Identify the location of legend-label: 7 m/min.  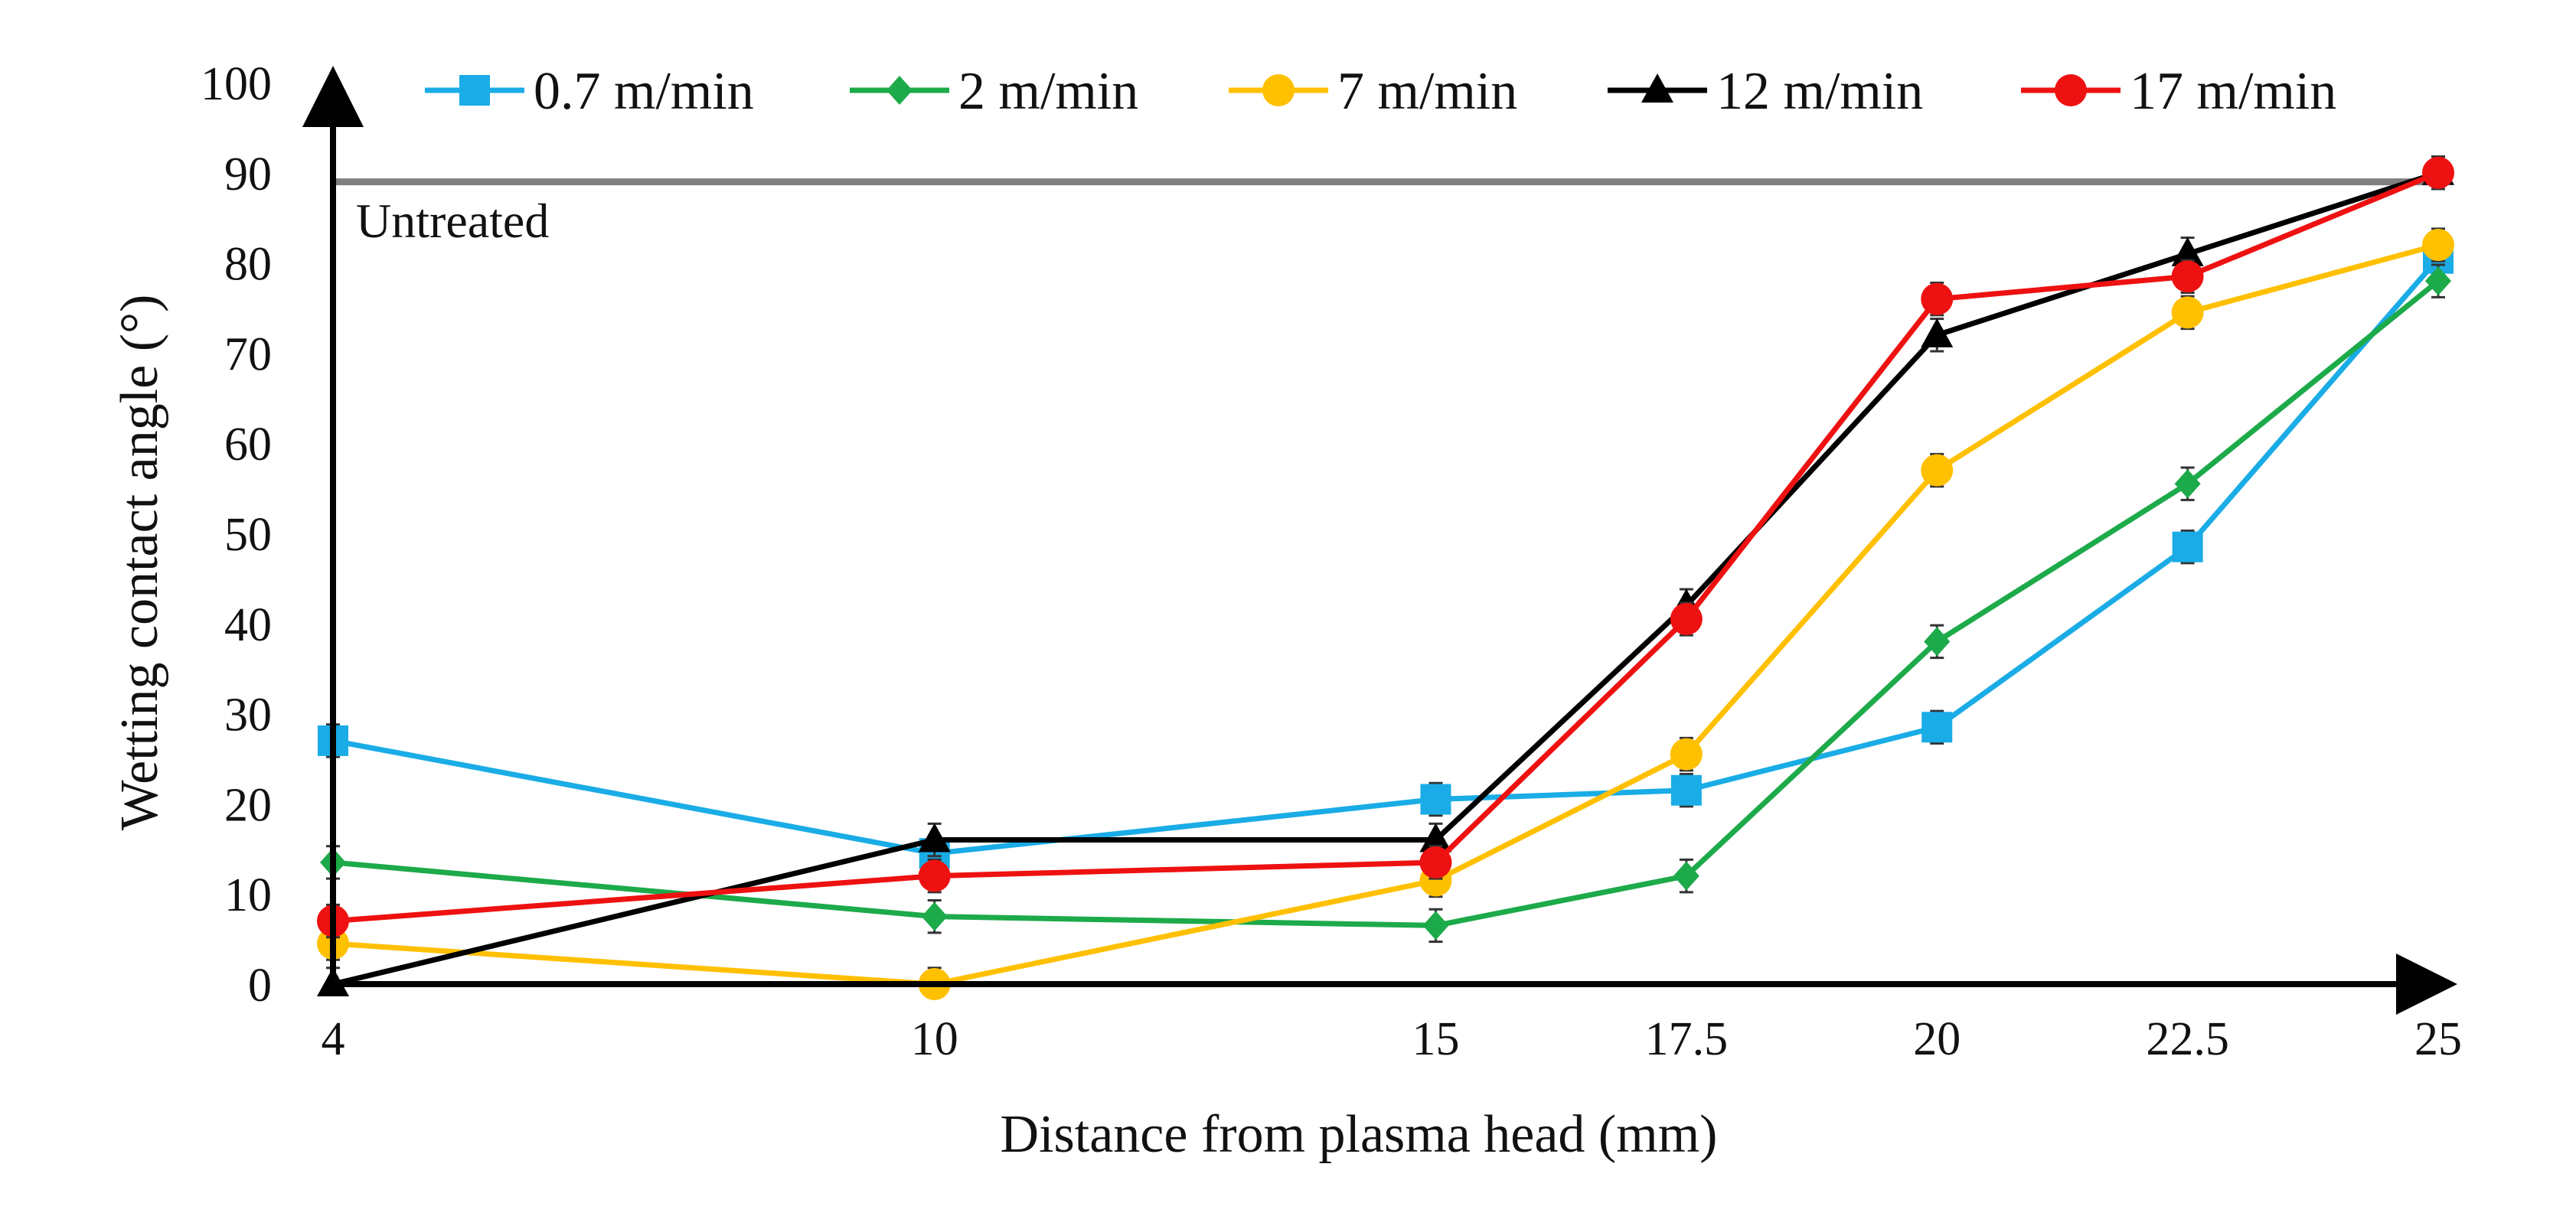
(1427, 91).